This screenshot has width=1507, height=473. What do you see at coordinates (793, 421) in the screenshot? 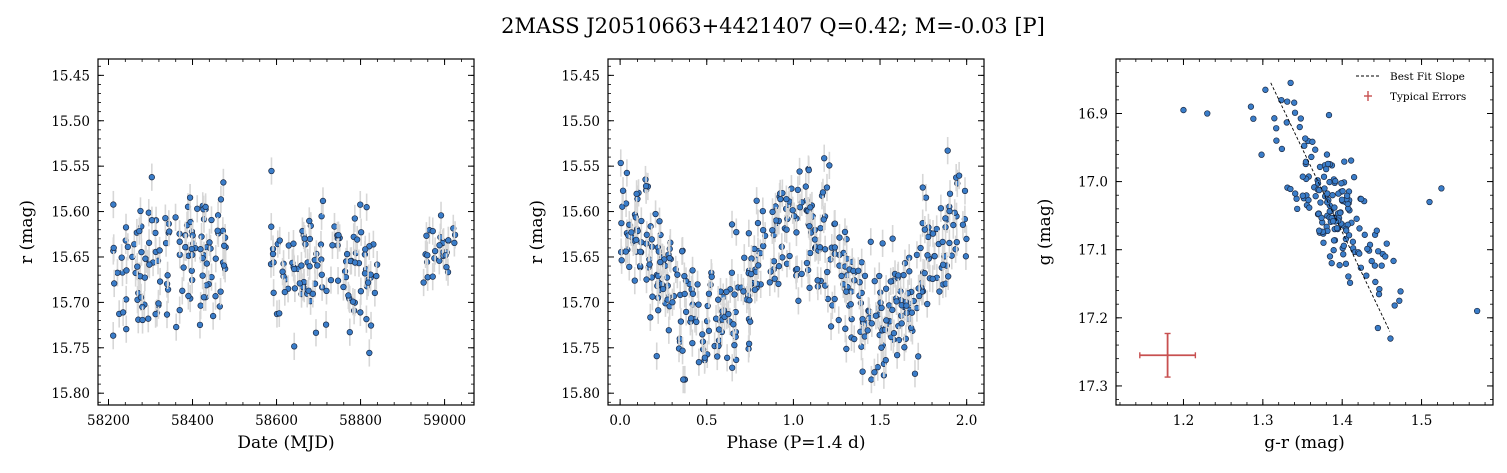
I see `x-tick-label: 1.0` at bounding box center [793, 421].